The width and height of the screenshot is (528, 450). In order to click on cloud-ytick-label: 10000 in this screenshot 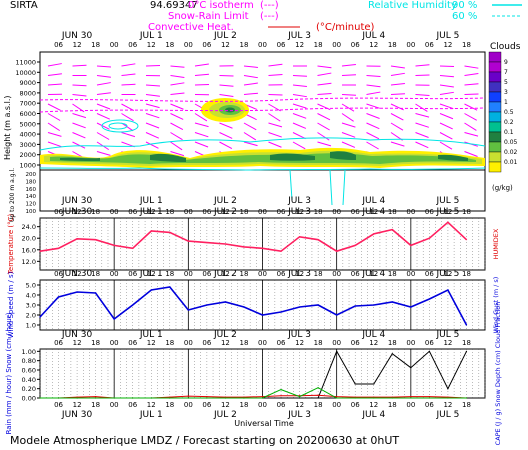, I will do `click(25, 73)`.